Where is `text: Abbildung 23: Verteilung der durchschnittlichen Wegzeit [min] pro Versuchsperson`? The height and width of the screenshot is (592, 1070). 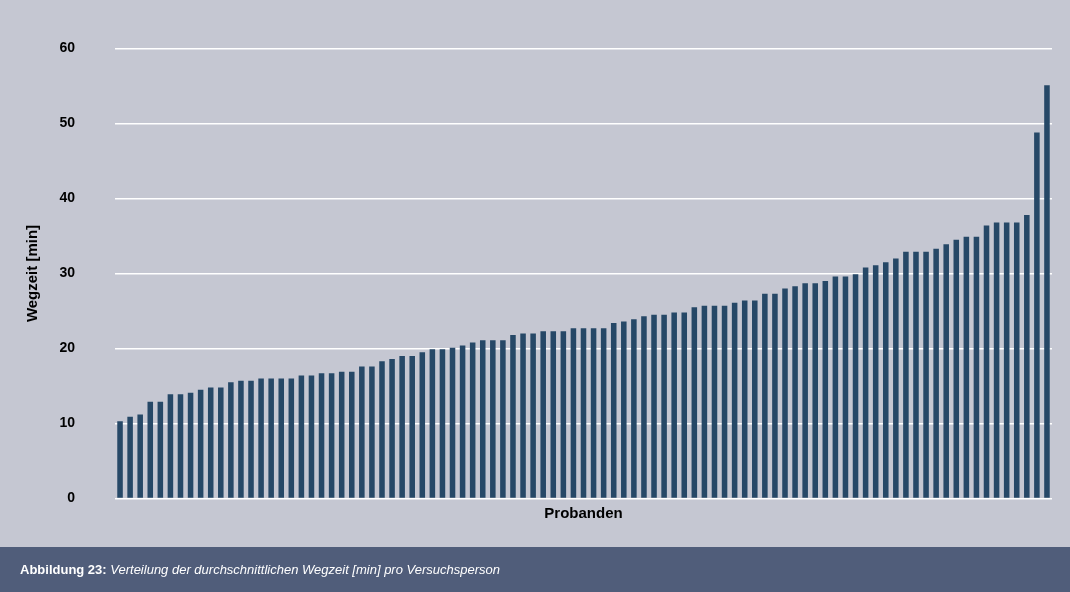
text: Abbildung 23: Verteilung der durchschnittlichen Wegzeit [min] pro Versuchsperson is located at coordinates (260, 569).